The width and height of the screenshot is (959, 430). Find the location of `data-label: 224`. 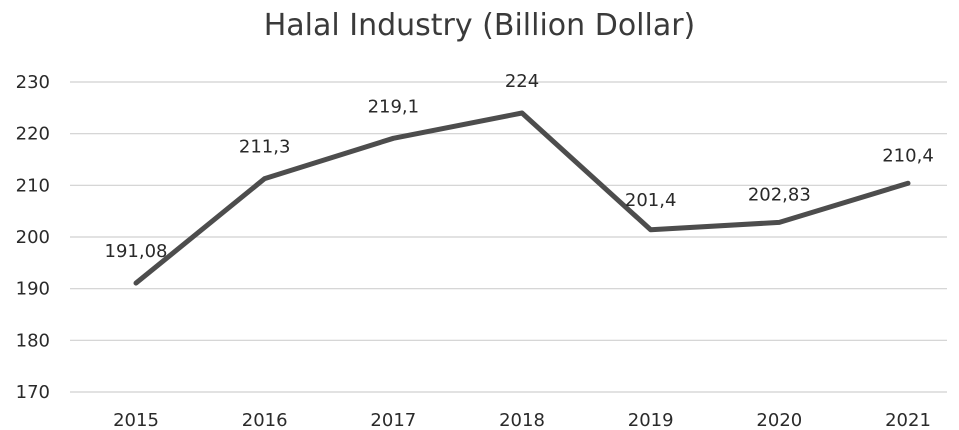

data-label: 224 is located at coordinates (522, 81).